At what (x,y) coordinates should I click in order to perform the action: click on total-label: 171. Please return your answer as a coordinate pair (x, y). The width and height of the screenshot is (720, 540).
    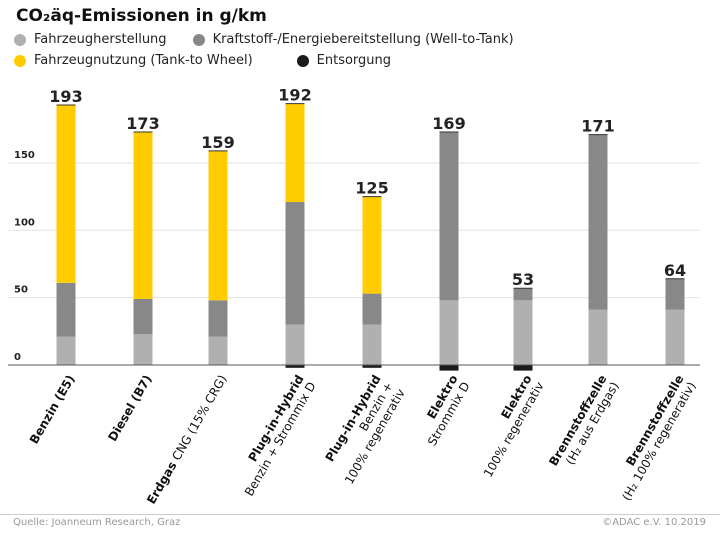
    Looking at the image, I should click on (597, 126).